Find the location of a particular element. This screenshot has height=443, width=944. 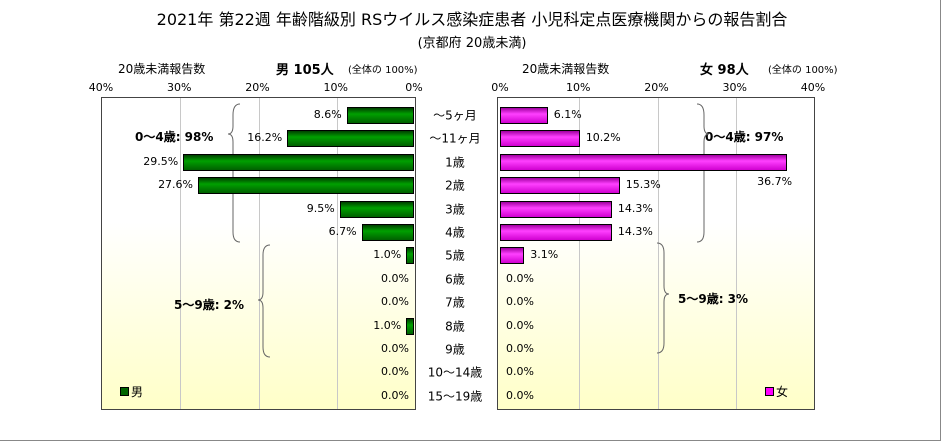

female-tick-label: 10% is located at coordinates (578, 87).